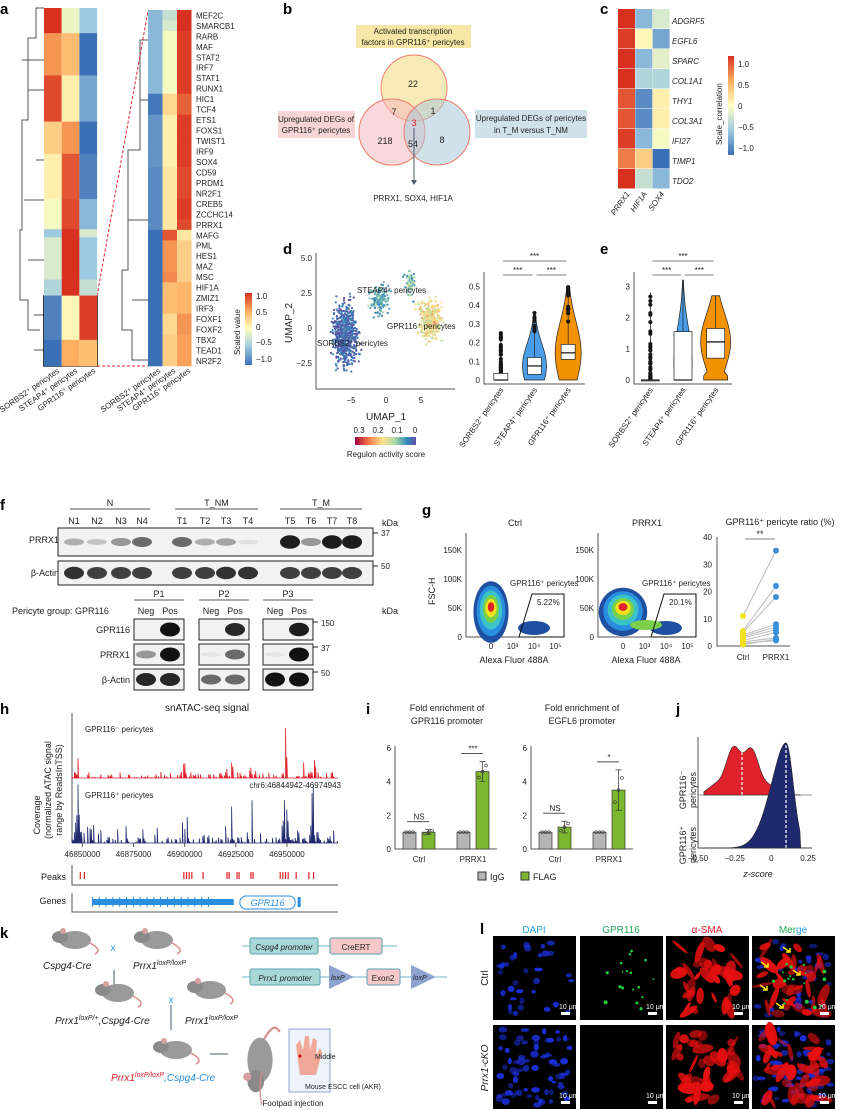 Image resolution: width=865 pixels, height=1110 pixels. Describe the element at coordinates (452, 550) in the screenshot. I see `y-tick: 150K` at that location.